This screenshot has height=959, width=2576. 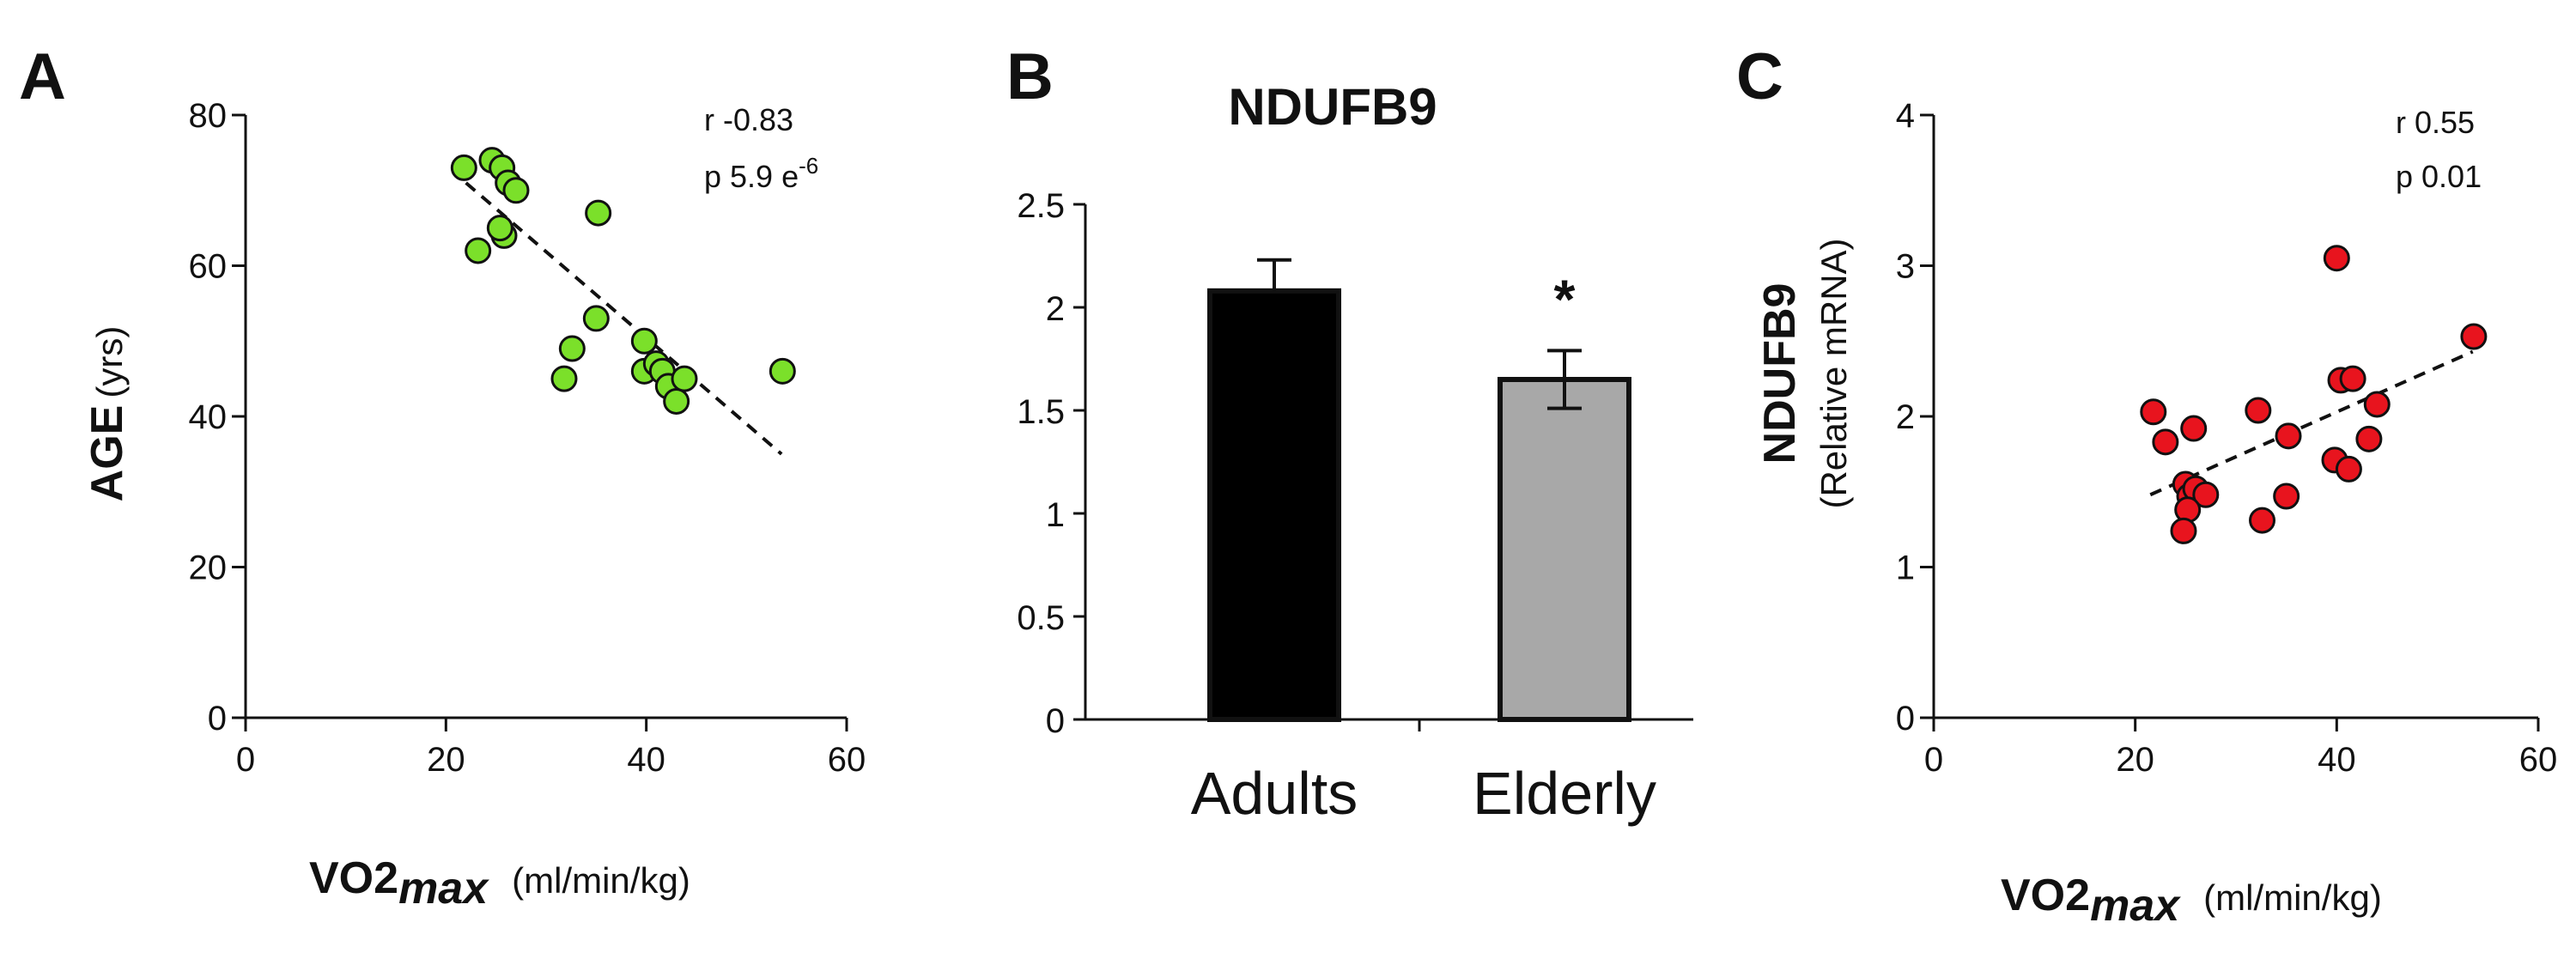 I want to click on panel-c-stat-r: r 0.55, so click(x=2435, y=122).